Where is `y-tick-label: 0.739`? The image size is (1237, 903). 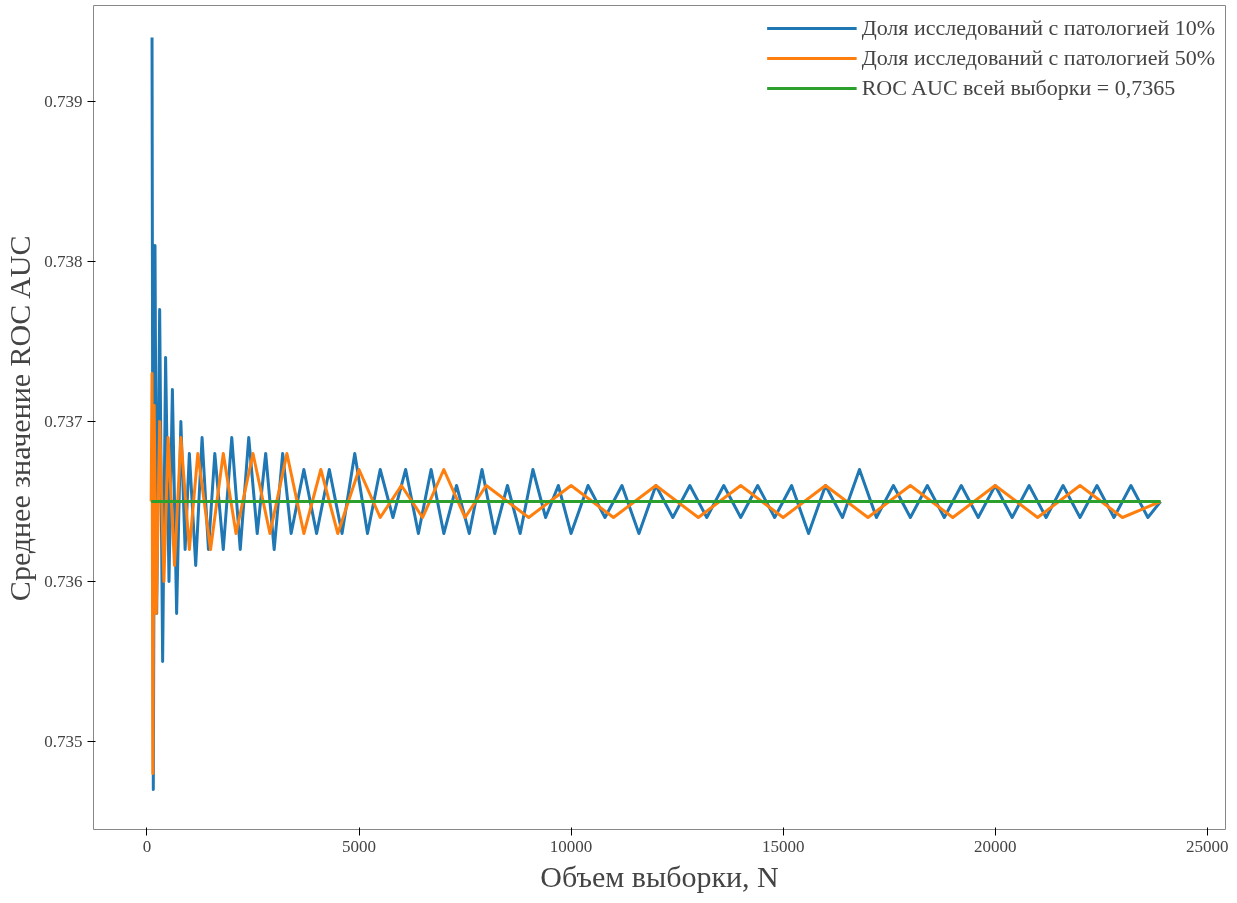 y-tick-label: 0.739 is located at coordinates (63, 101).